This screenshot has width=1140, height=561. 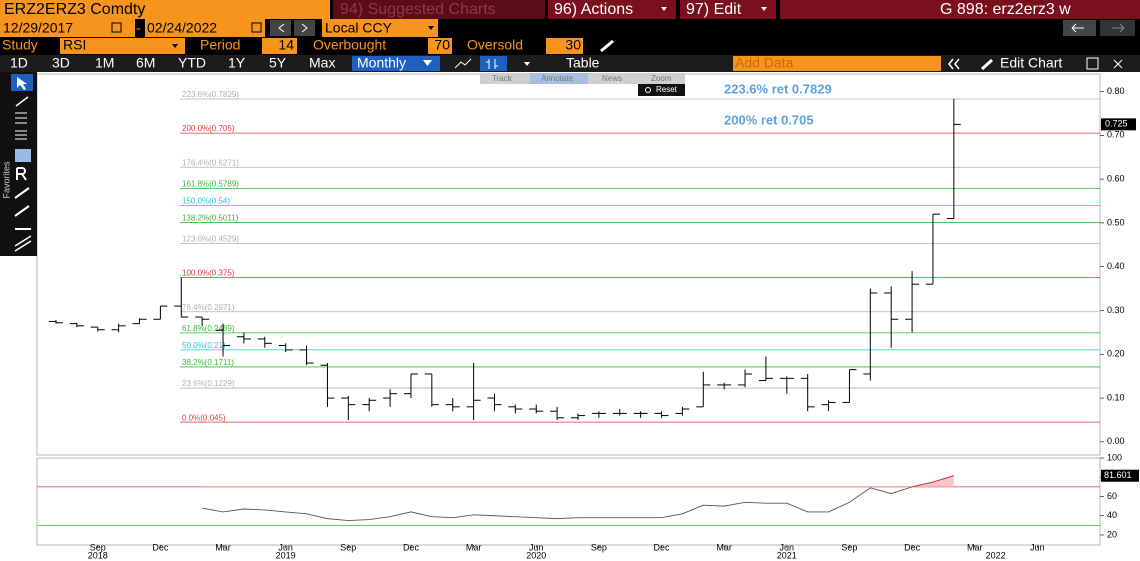 I want to click on close-icon, so click(x=1118, y=64).